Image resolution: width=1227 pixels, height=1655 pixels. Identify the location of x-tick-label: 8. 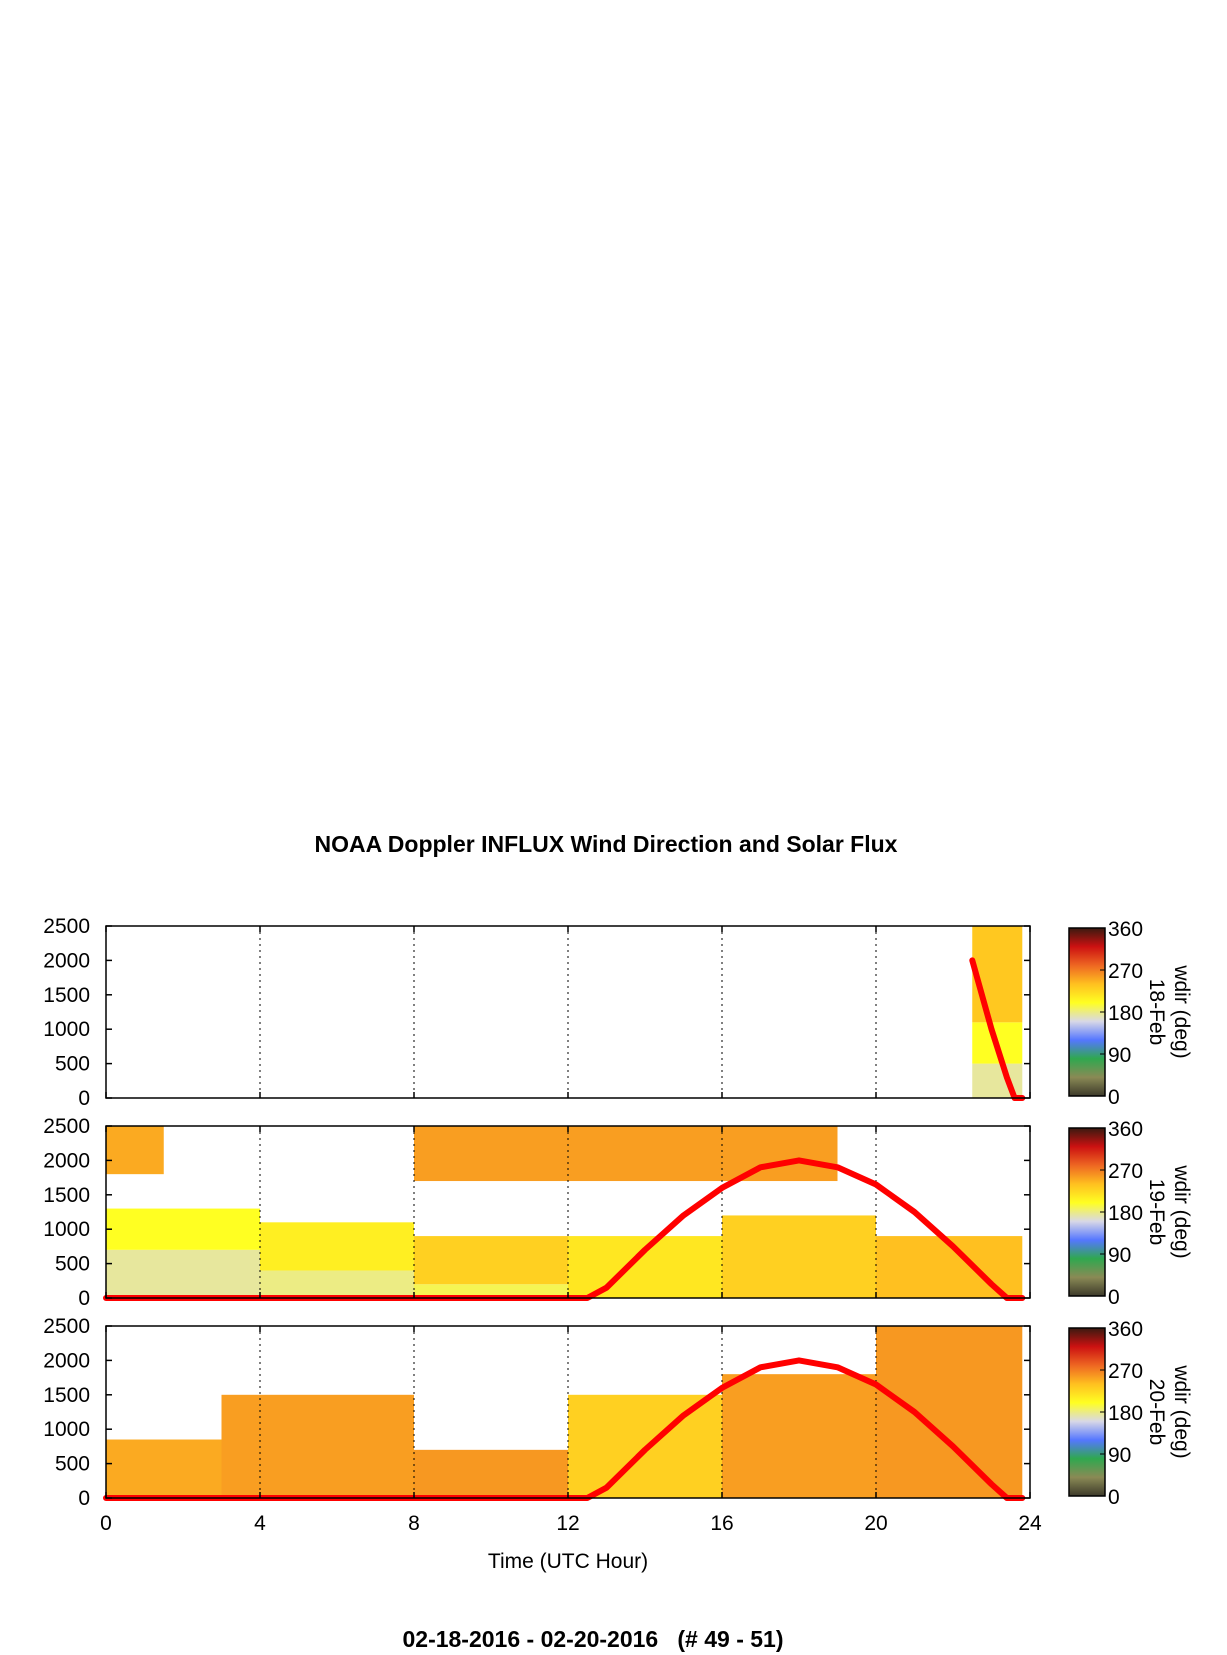
(414, 1523).